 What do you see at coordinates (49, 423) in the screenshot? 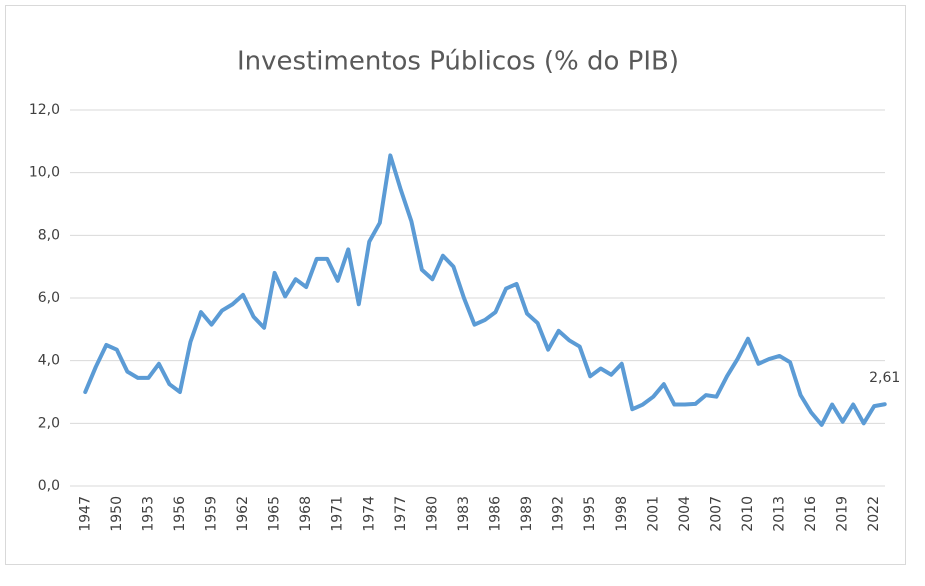
I see `y-tick-label: 2,0` at bounding box center [49, 423].